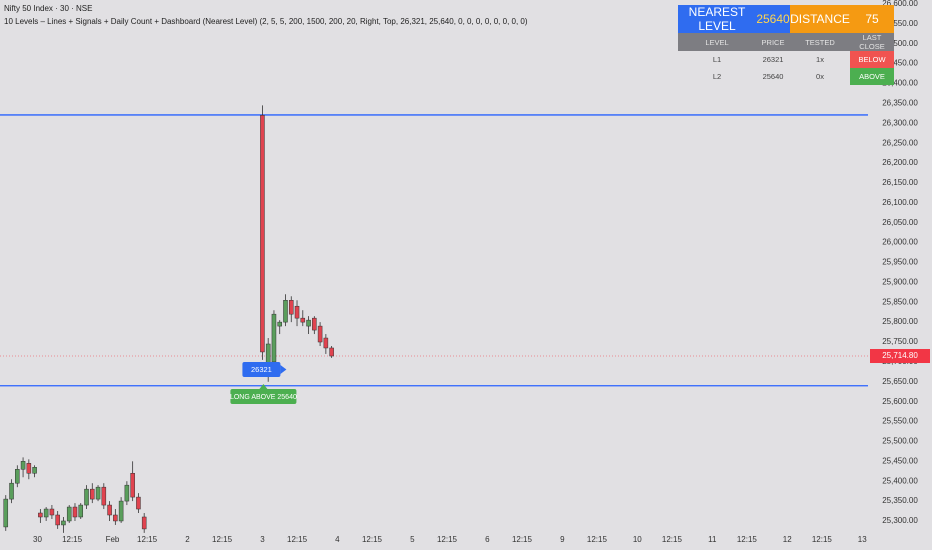 The width and height of the screenshot is (932, 550). I want to click on dash-cell: BELOW, so click(872, 59).